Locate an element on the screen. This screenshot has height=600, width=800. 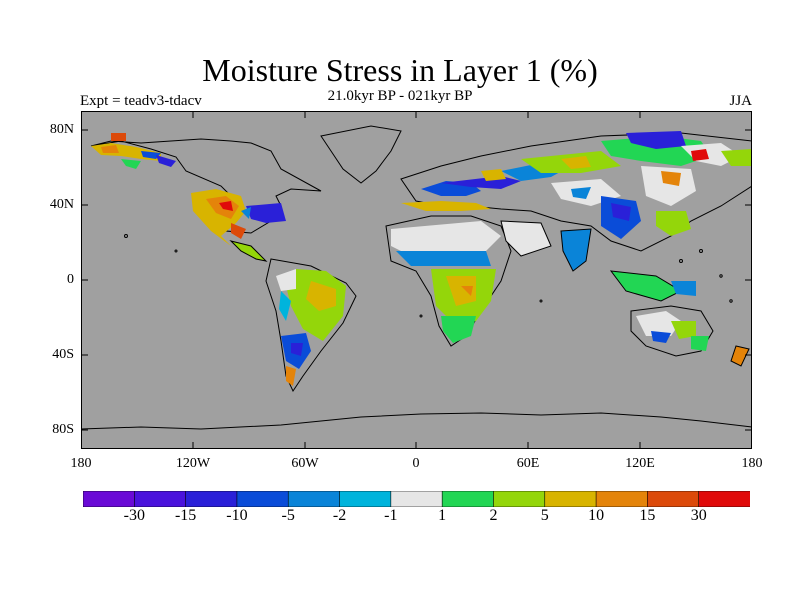
north-america-region is located at coordinates (206, 189).